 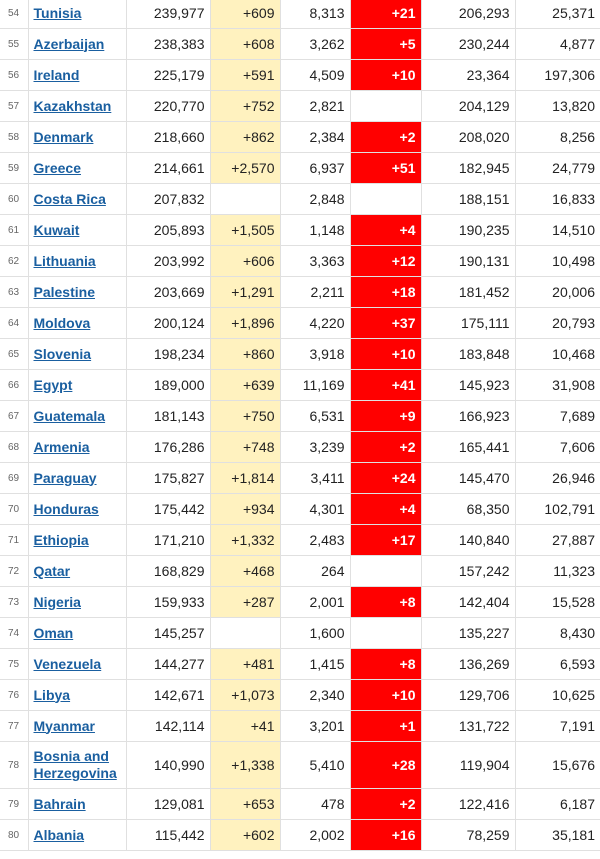 What do you see at coordinates (315, 14) in the screenshot?
I see `total-deaths-cell: 8,313` at bounding box center [315, 14].